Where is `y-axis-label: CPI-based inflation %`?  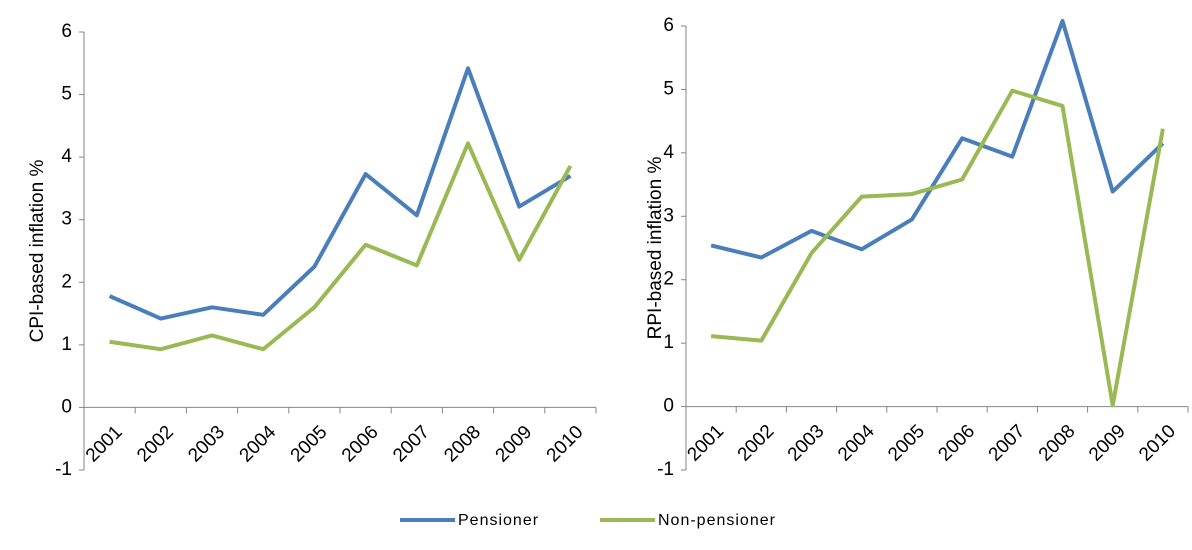 y-axis-label: CPI-based inflation % is located at coordinates (37, 251).